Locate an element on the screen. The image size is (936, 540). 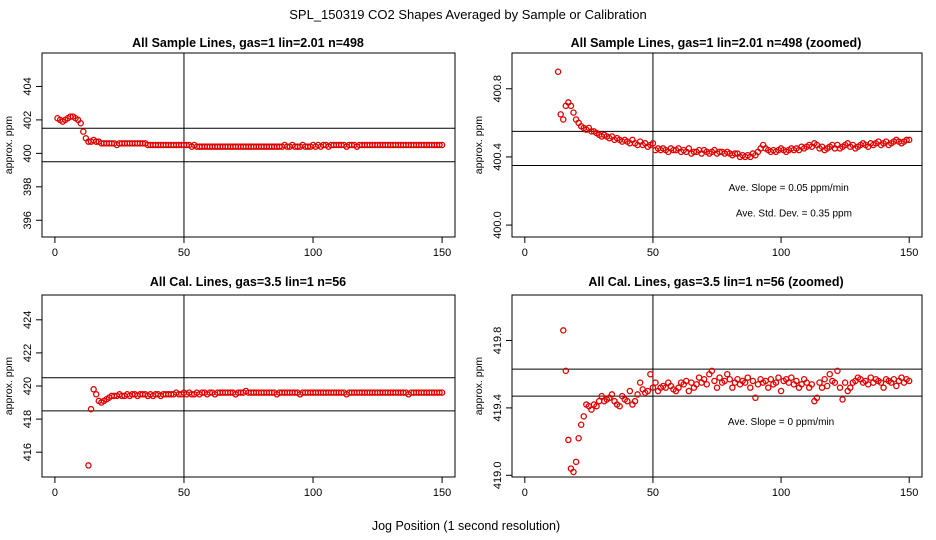
y-tick-label: 400.8 is located at coordinates (498, 89).